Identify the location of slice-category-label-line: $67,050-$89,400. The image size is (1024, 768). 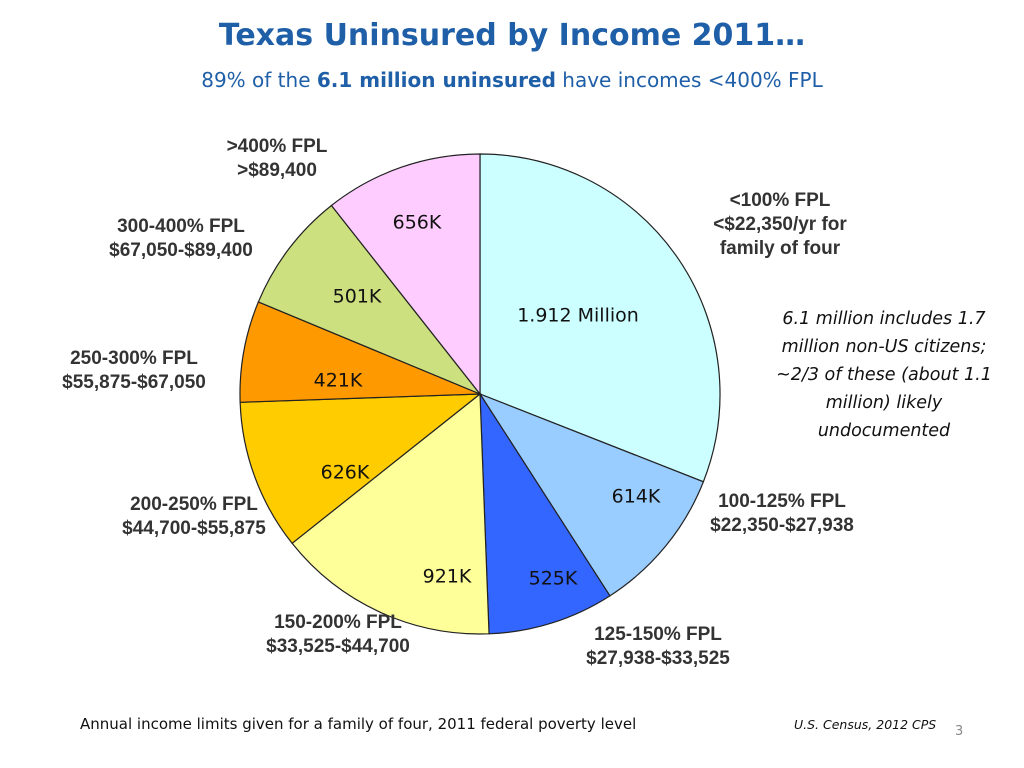
(181, 250).